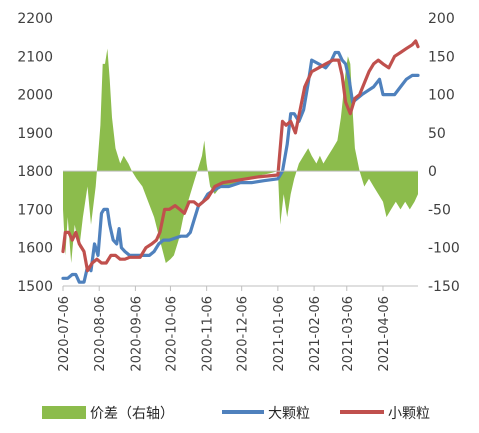 This screenshot has height=433, width=479. I want to click on x-tick-label: 2020-10-06, so click(171, 334).